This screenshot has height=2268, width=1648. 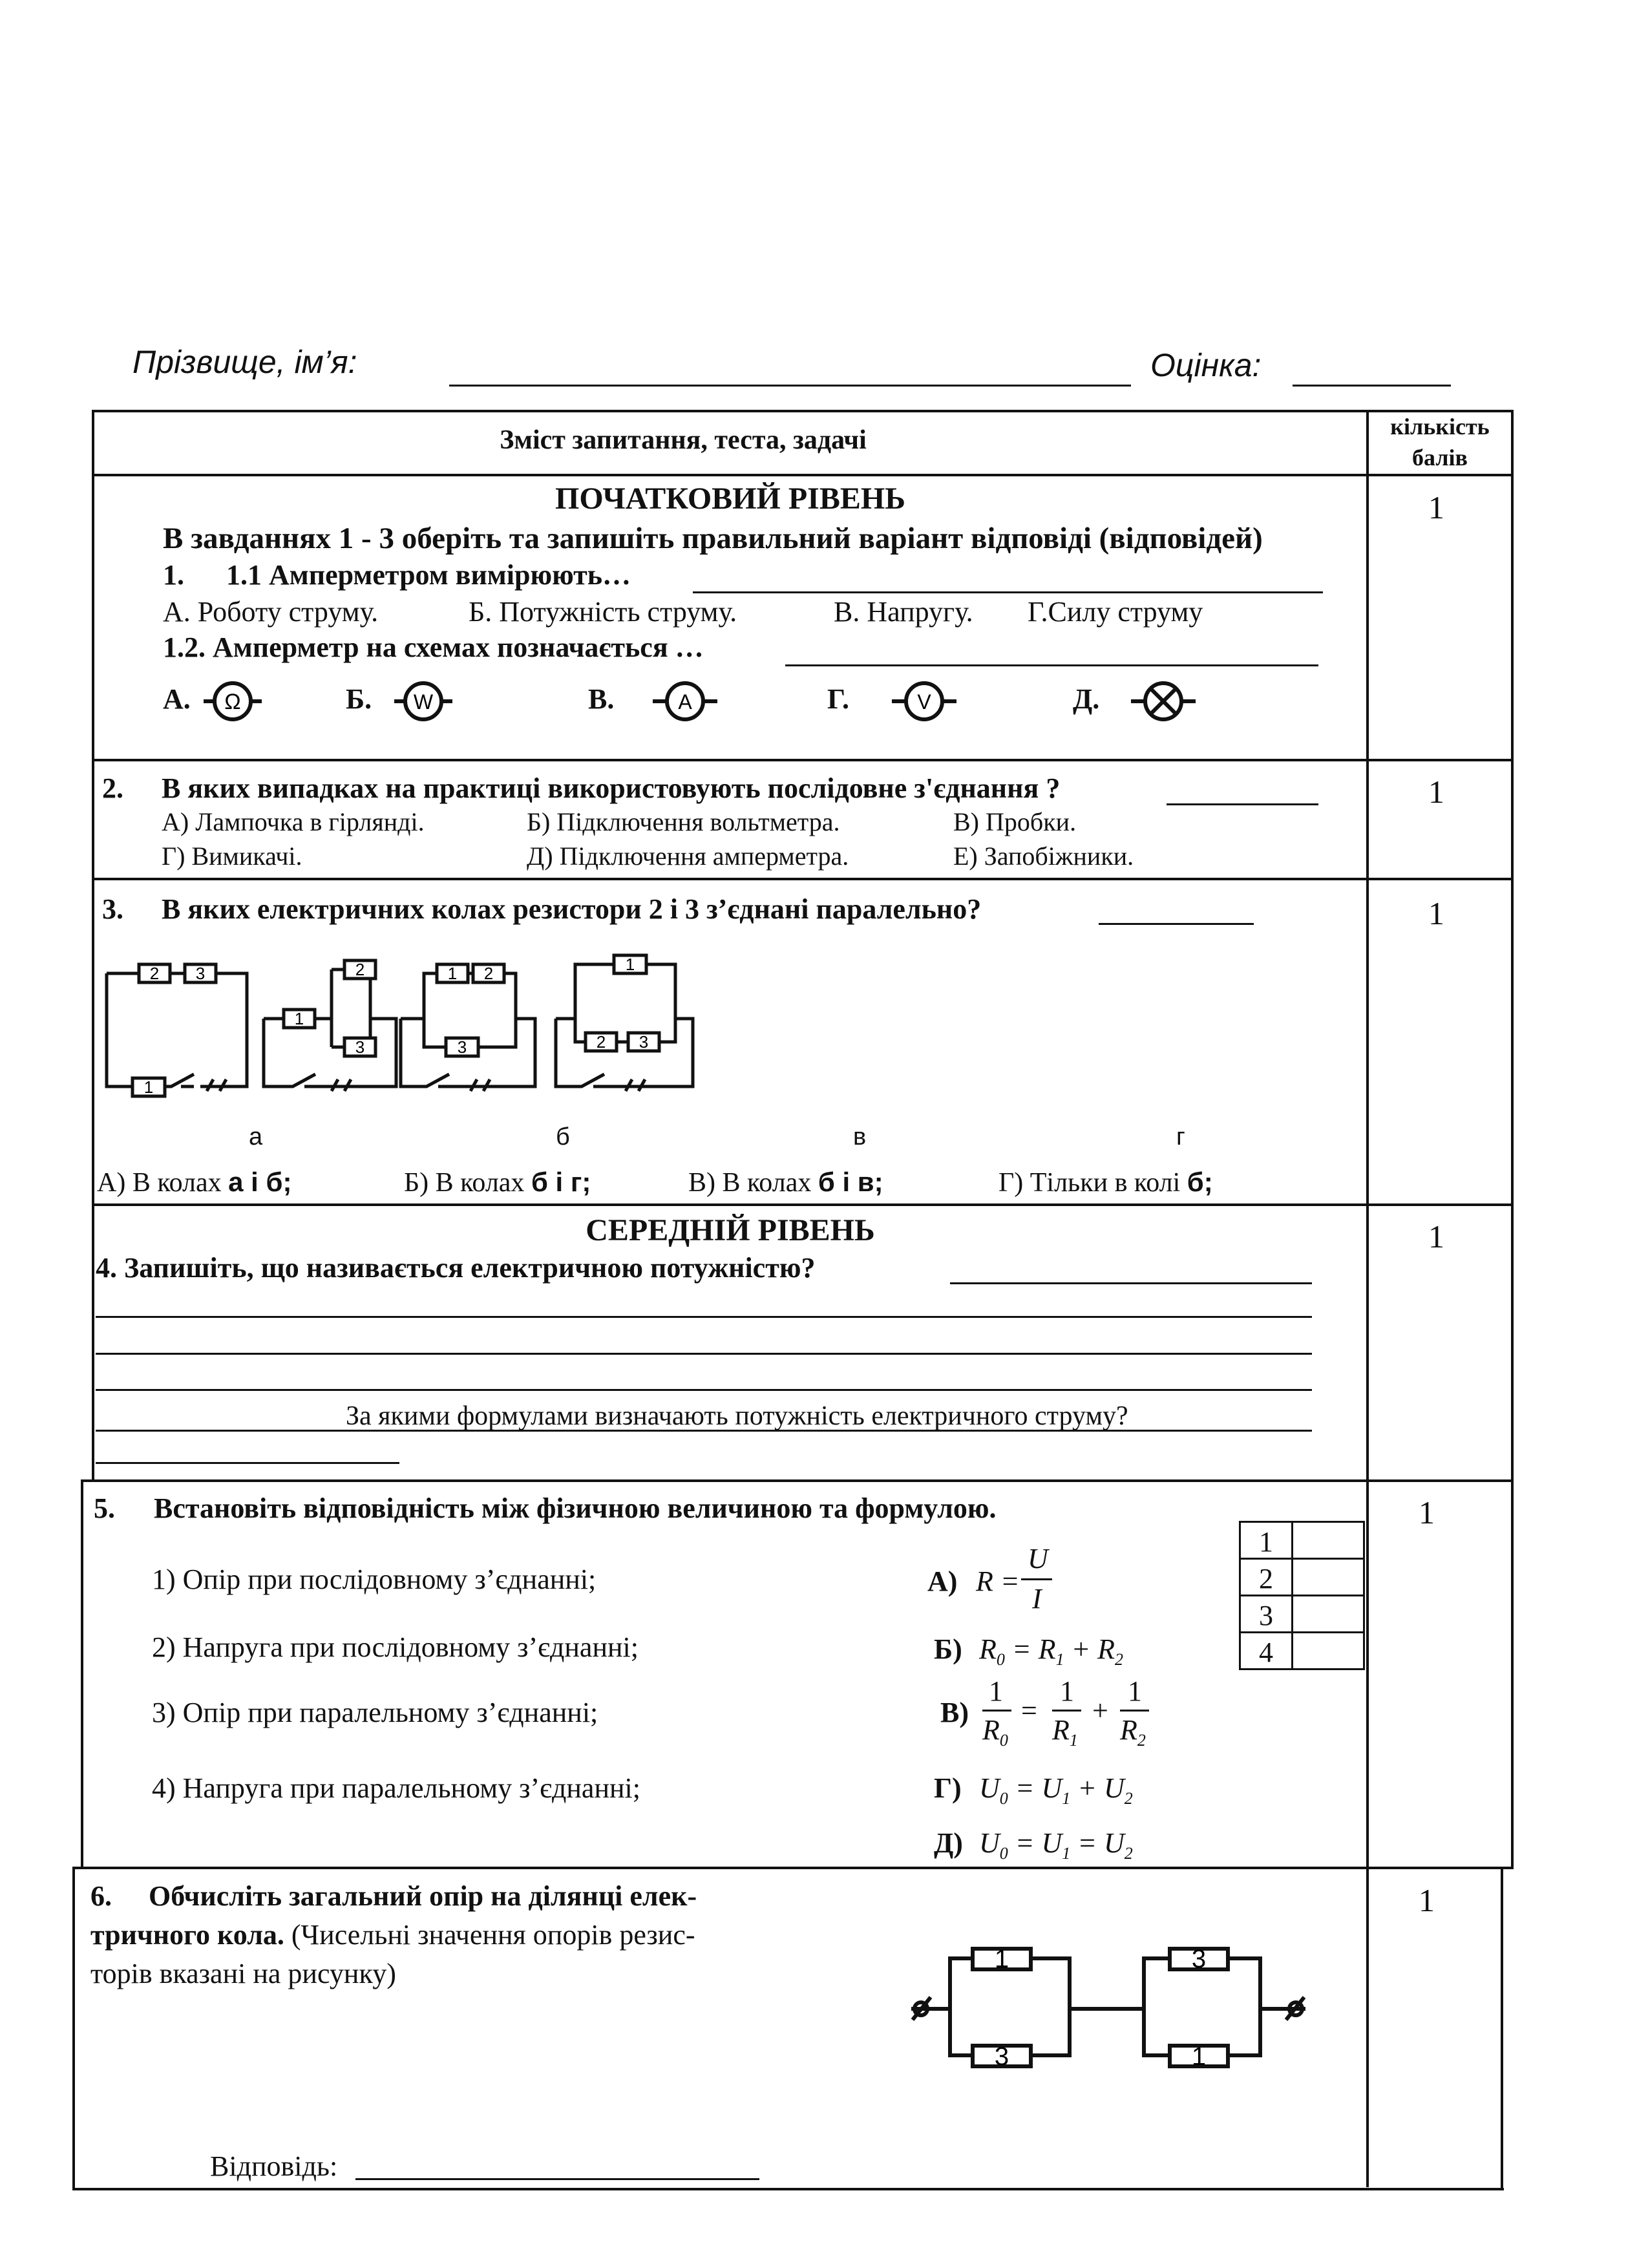 I want to click on formula-label: А), so click(x=942, y=1581).